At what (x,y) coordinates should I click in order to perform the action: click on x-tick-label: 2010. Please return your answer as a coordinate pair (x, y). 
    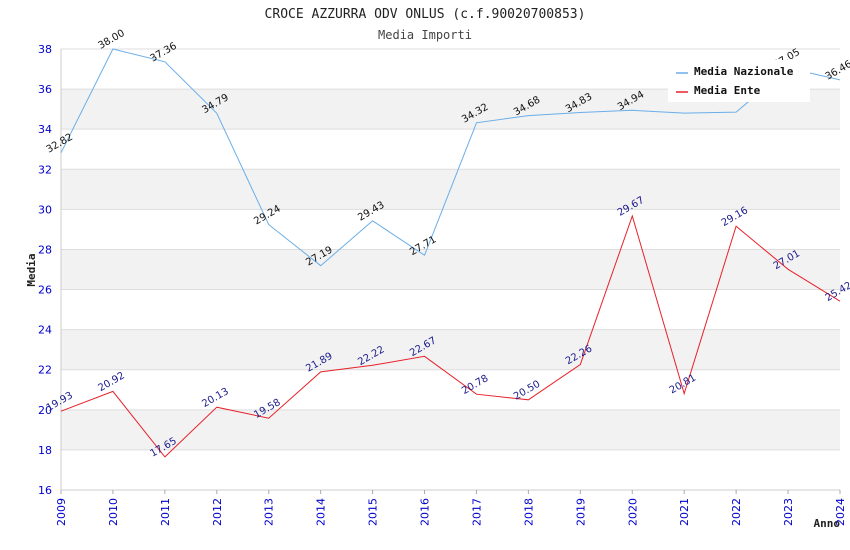
    Looking at the image, I should click on (113, 512).